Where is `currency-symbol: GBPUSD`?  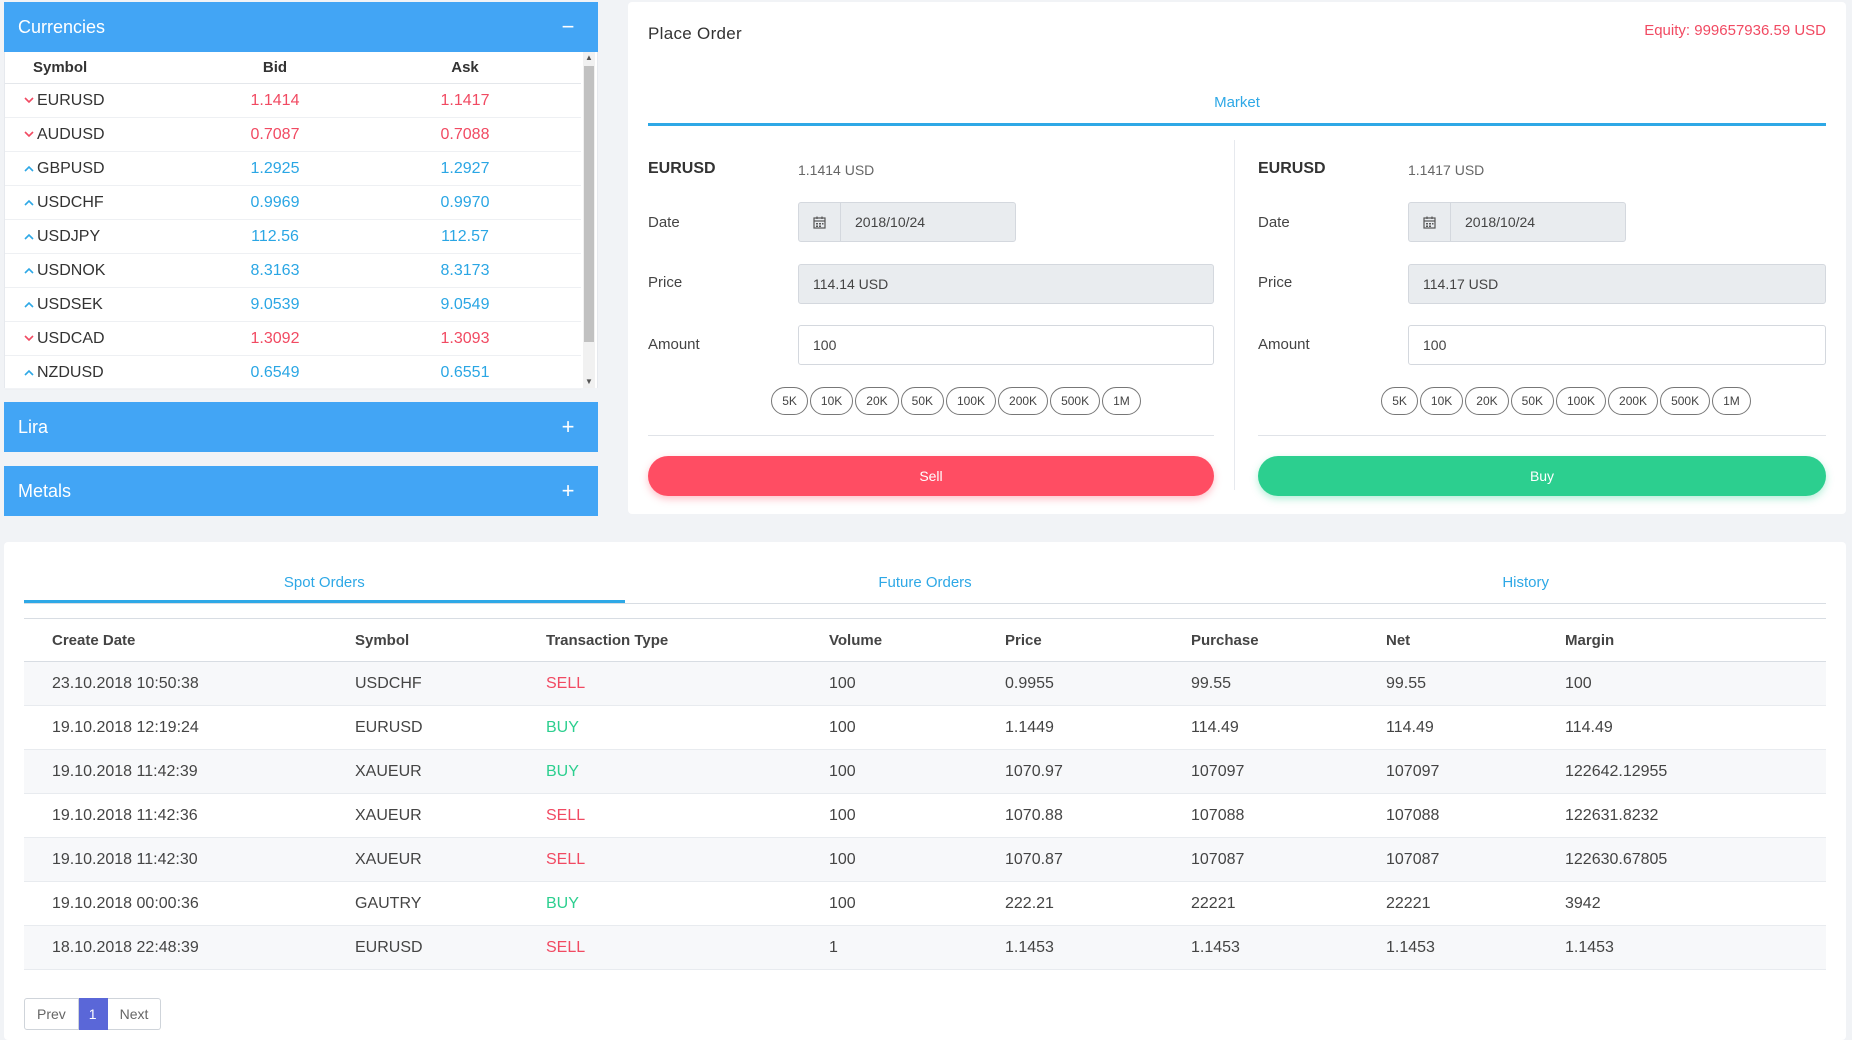
currency-symbol: GBPUSD is located at coordinates (71, 168).